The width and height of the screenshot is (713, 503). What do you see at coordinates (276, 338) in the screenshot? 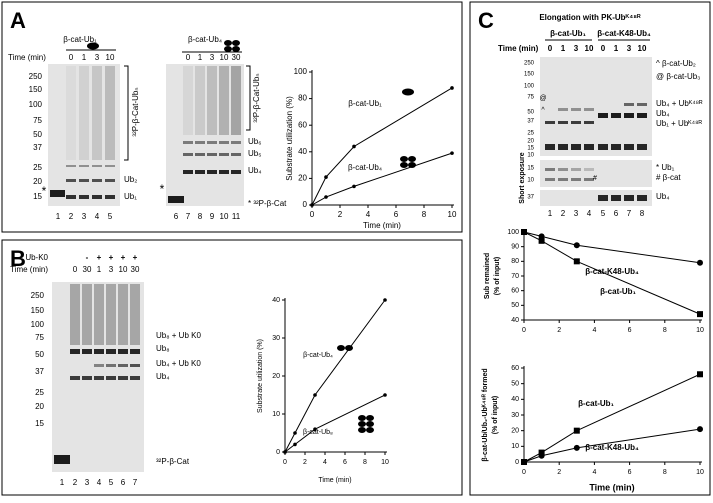
I see `y-tick-label: 30` at bounding box center [276, 338].